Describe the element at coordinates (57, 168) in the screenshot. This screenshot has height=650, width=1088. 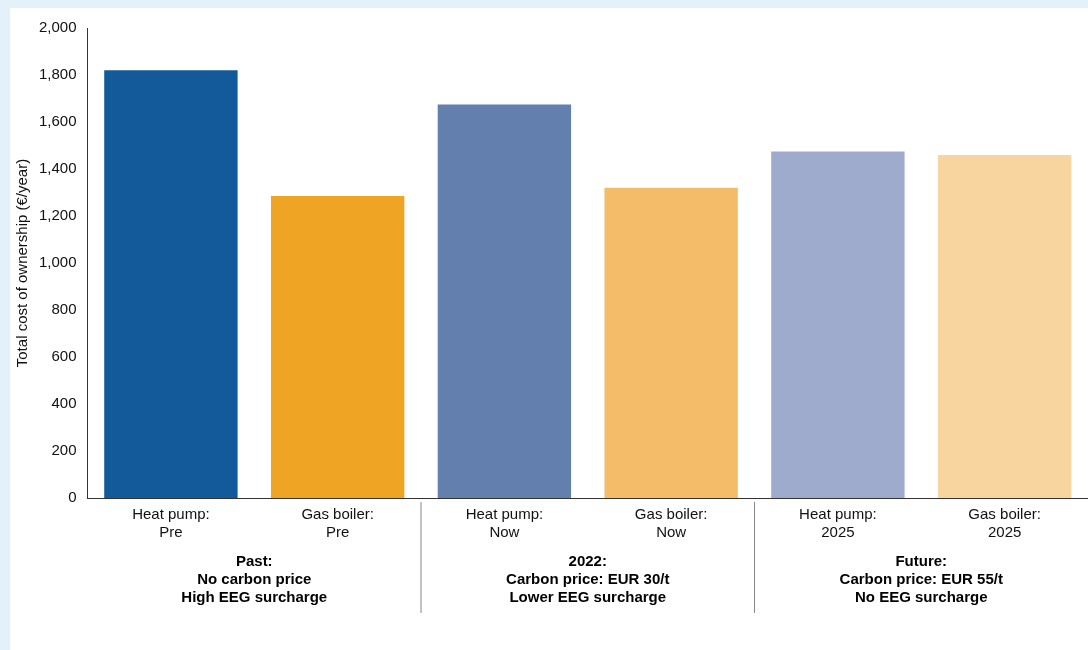
I see `y-tick-label: 1,400` at that location.